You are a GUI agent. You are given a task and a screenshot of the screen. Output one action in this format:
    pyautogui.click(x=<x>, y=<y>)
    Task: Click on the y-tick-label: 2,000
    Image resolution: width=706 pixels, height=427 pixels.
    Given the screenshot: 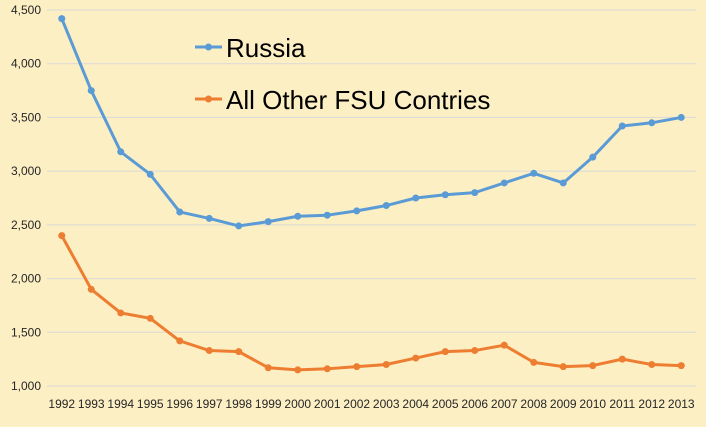 What is the action you would take?
    pyautogui.click(x=26, y=279)
    